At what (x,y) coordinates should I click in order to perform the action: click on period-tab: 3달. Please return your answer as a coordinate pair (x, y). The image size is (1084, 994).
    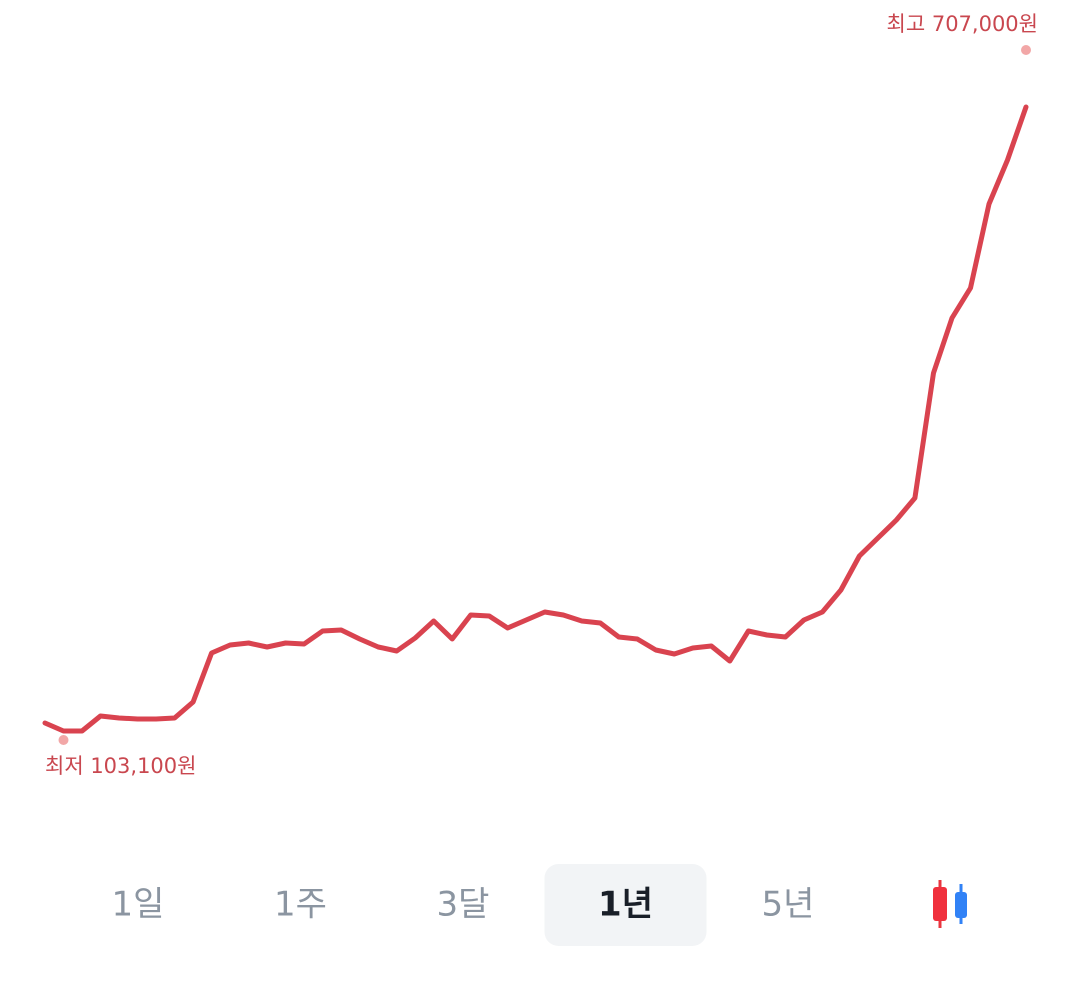
    Looking at the image, I should click on (463, 905).